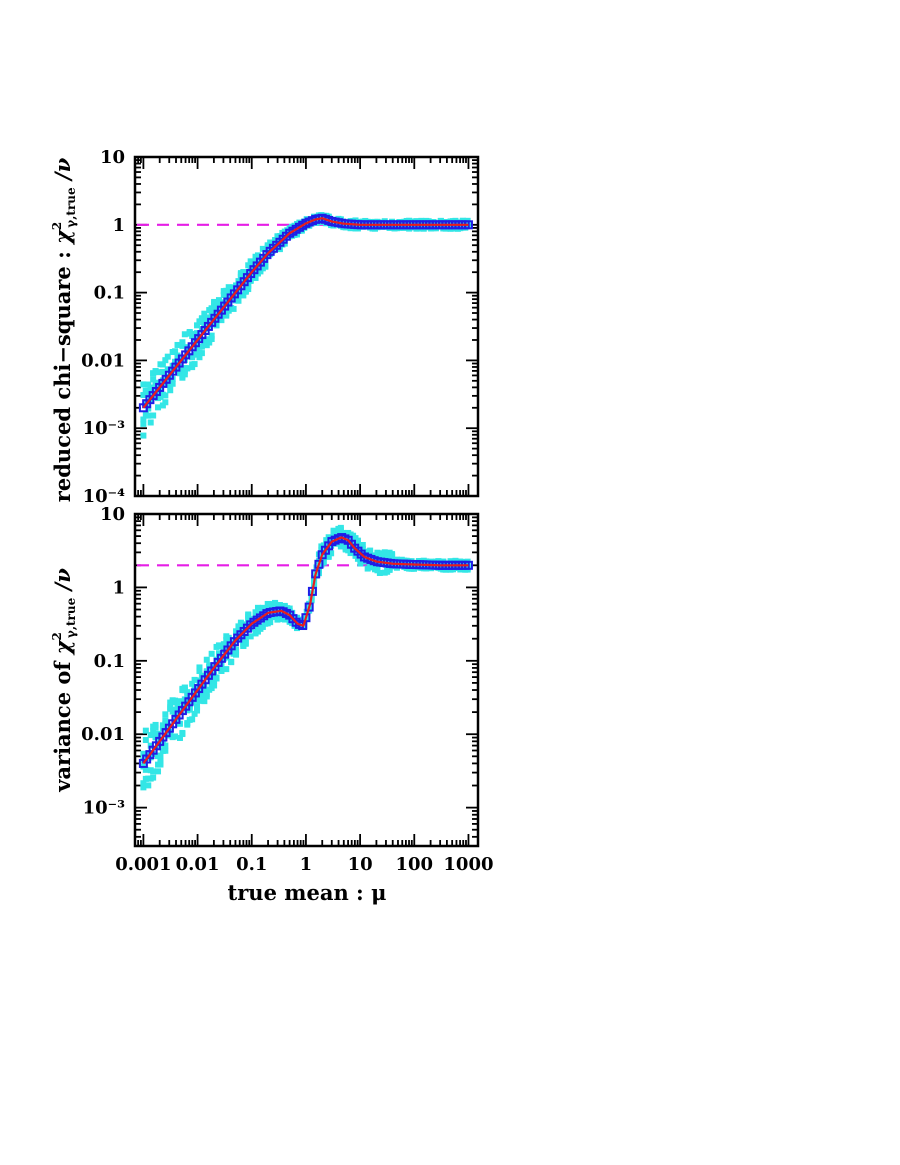 This screenshot has width=900, height=1165. I want to click on top-ylabel: reduced chi−square : χ2γ,true /ν, so click(64, 329).